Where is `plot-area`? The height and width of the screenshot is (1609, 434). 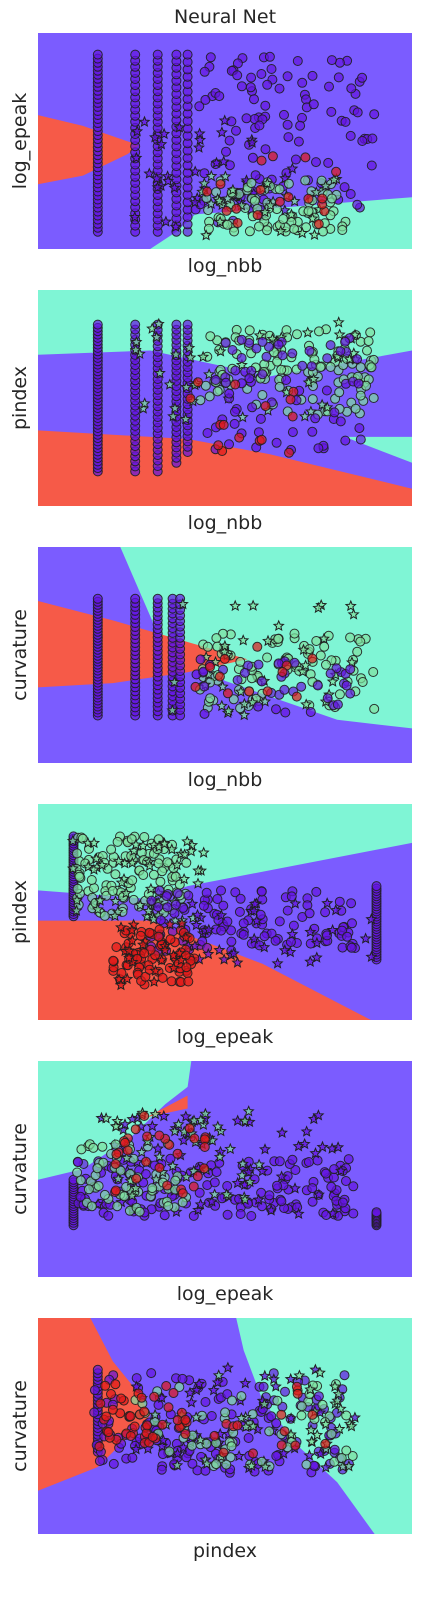 plot-area is located at coordinates (225, 655).